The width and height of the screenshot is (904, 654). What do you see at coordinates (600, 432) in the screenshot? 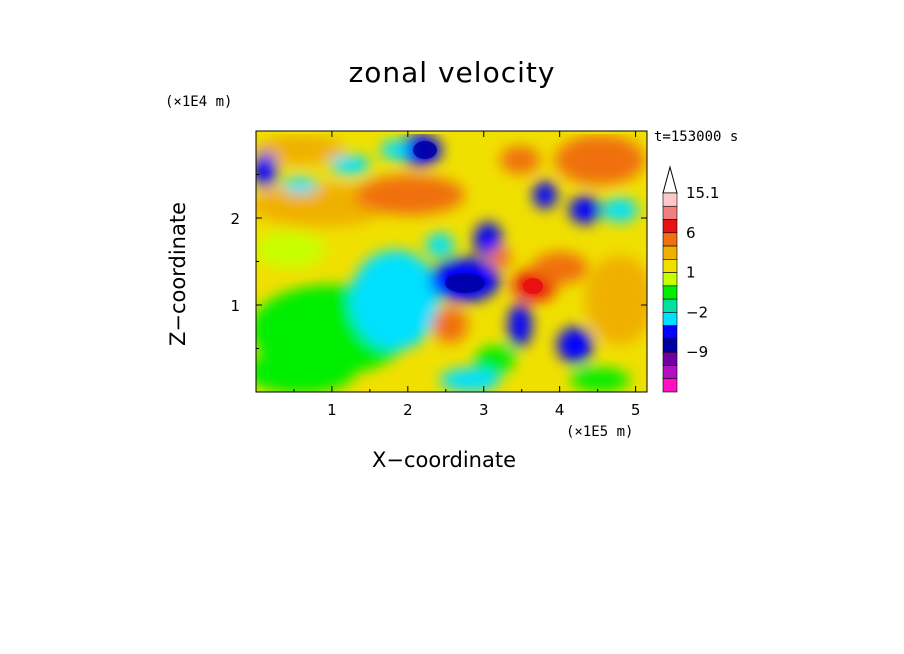
I see `x-unit-label: (×1E5 m)` at bounding box center [600, 432].